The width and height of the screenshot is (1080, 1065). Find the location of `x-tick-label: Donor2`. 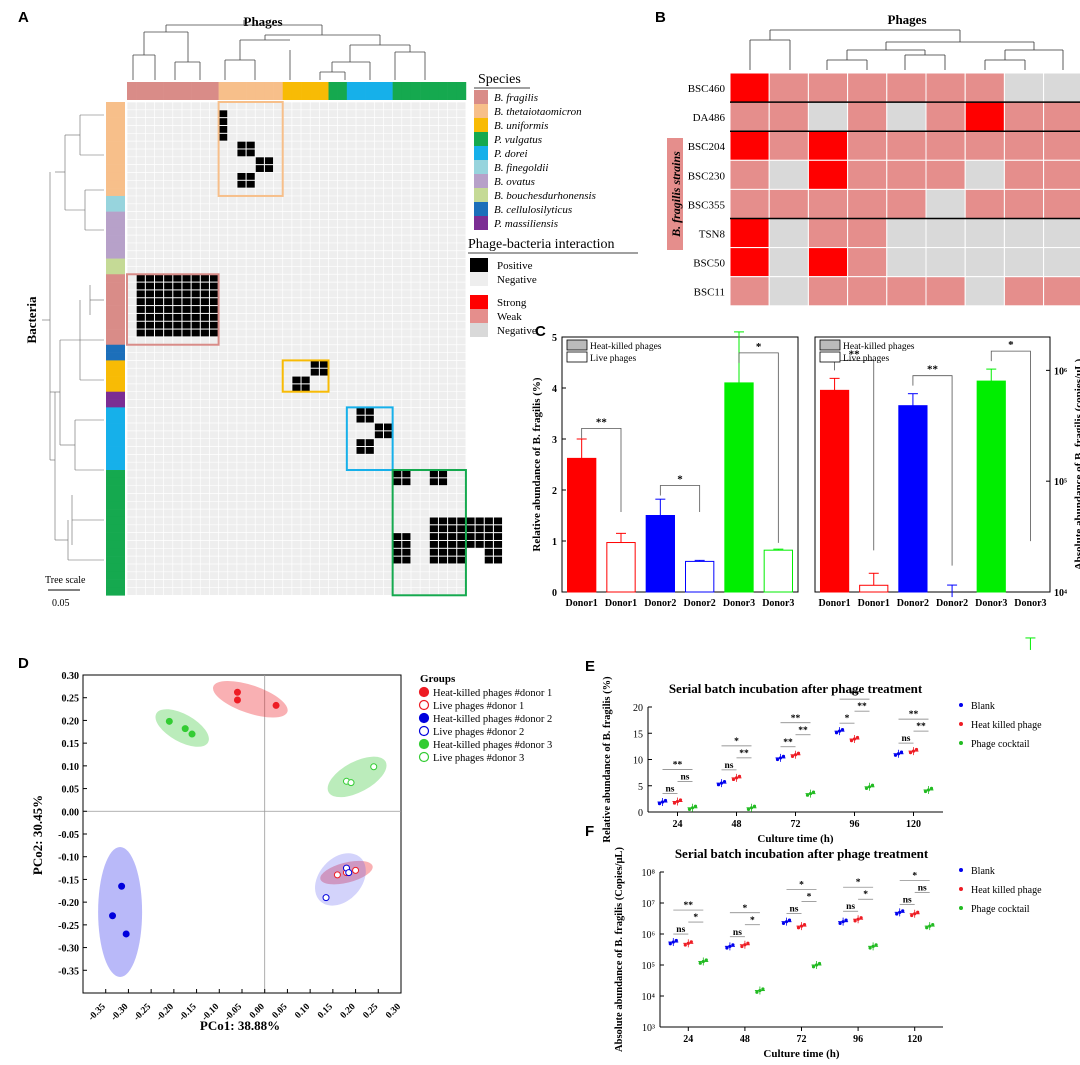

x-tick-label: Donor2 is located at coordinates (660, 603).